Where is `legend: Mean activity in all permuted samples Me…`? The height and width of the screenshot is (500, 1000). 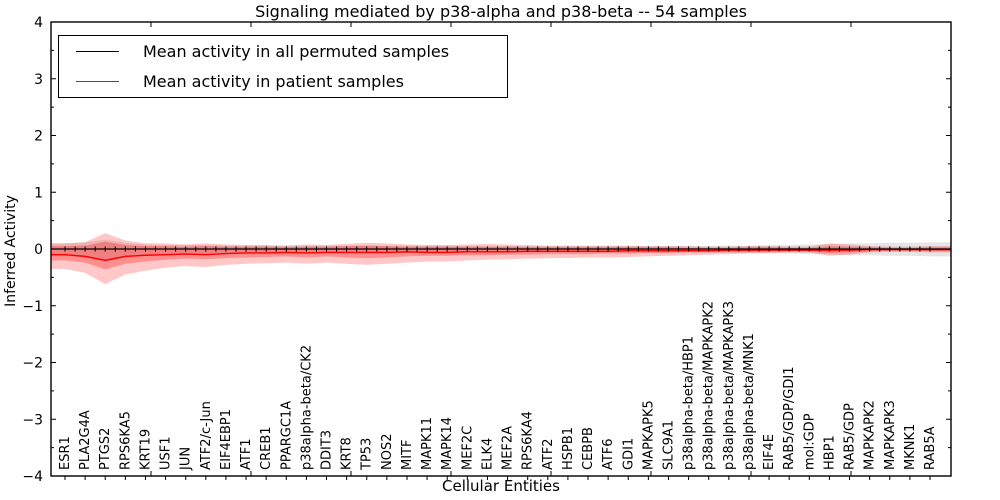 legend: Mean activity in all permuted samples Me… is located at coordinates (283, 66).